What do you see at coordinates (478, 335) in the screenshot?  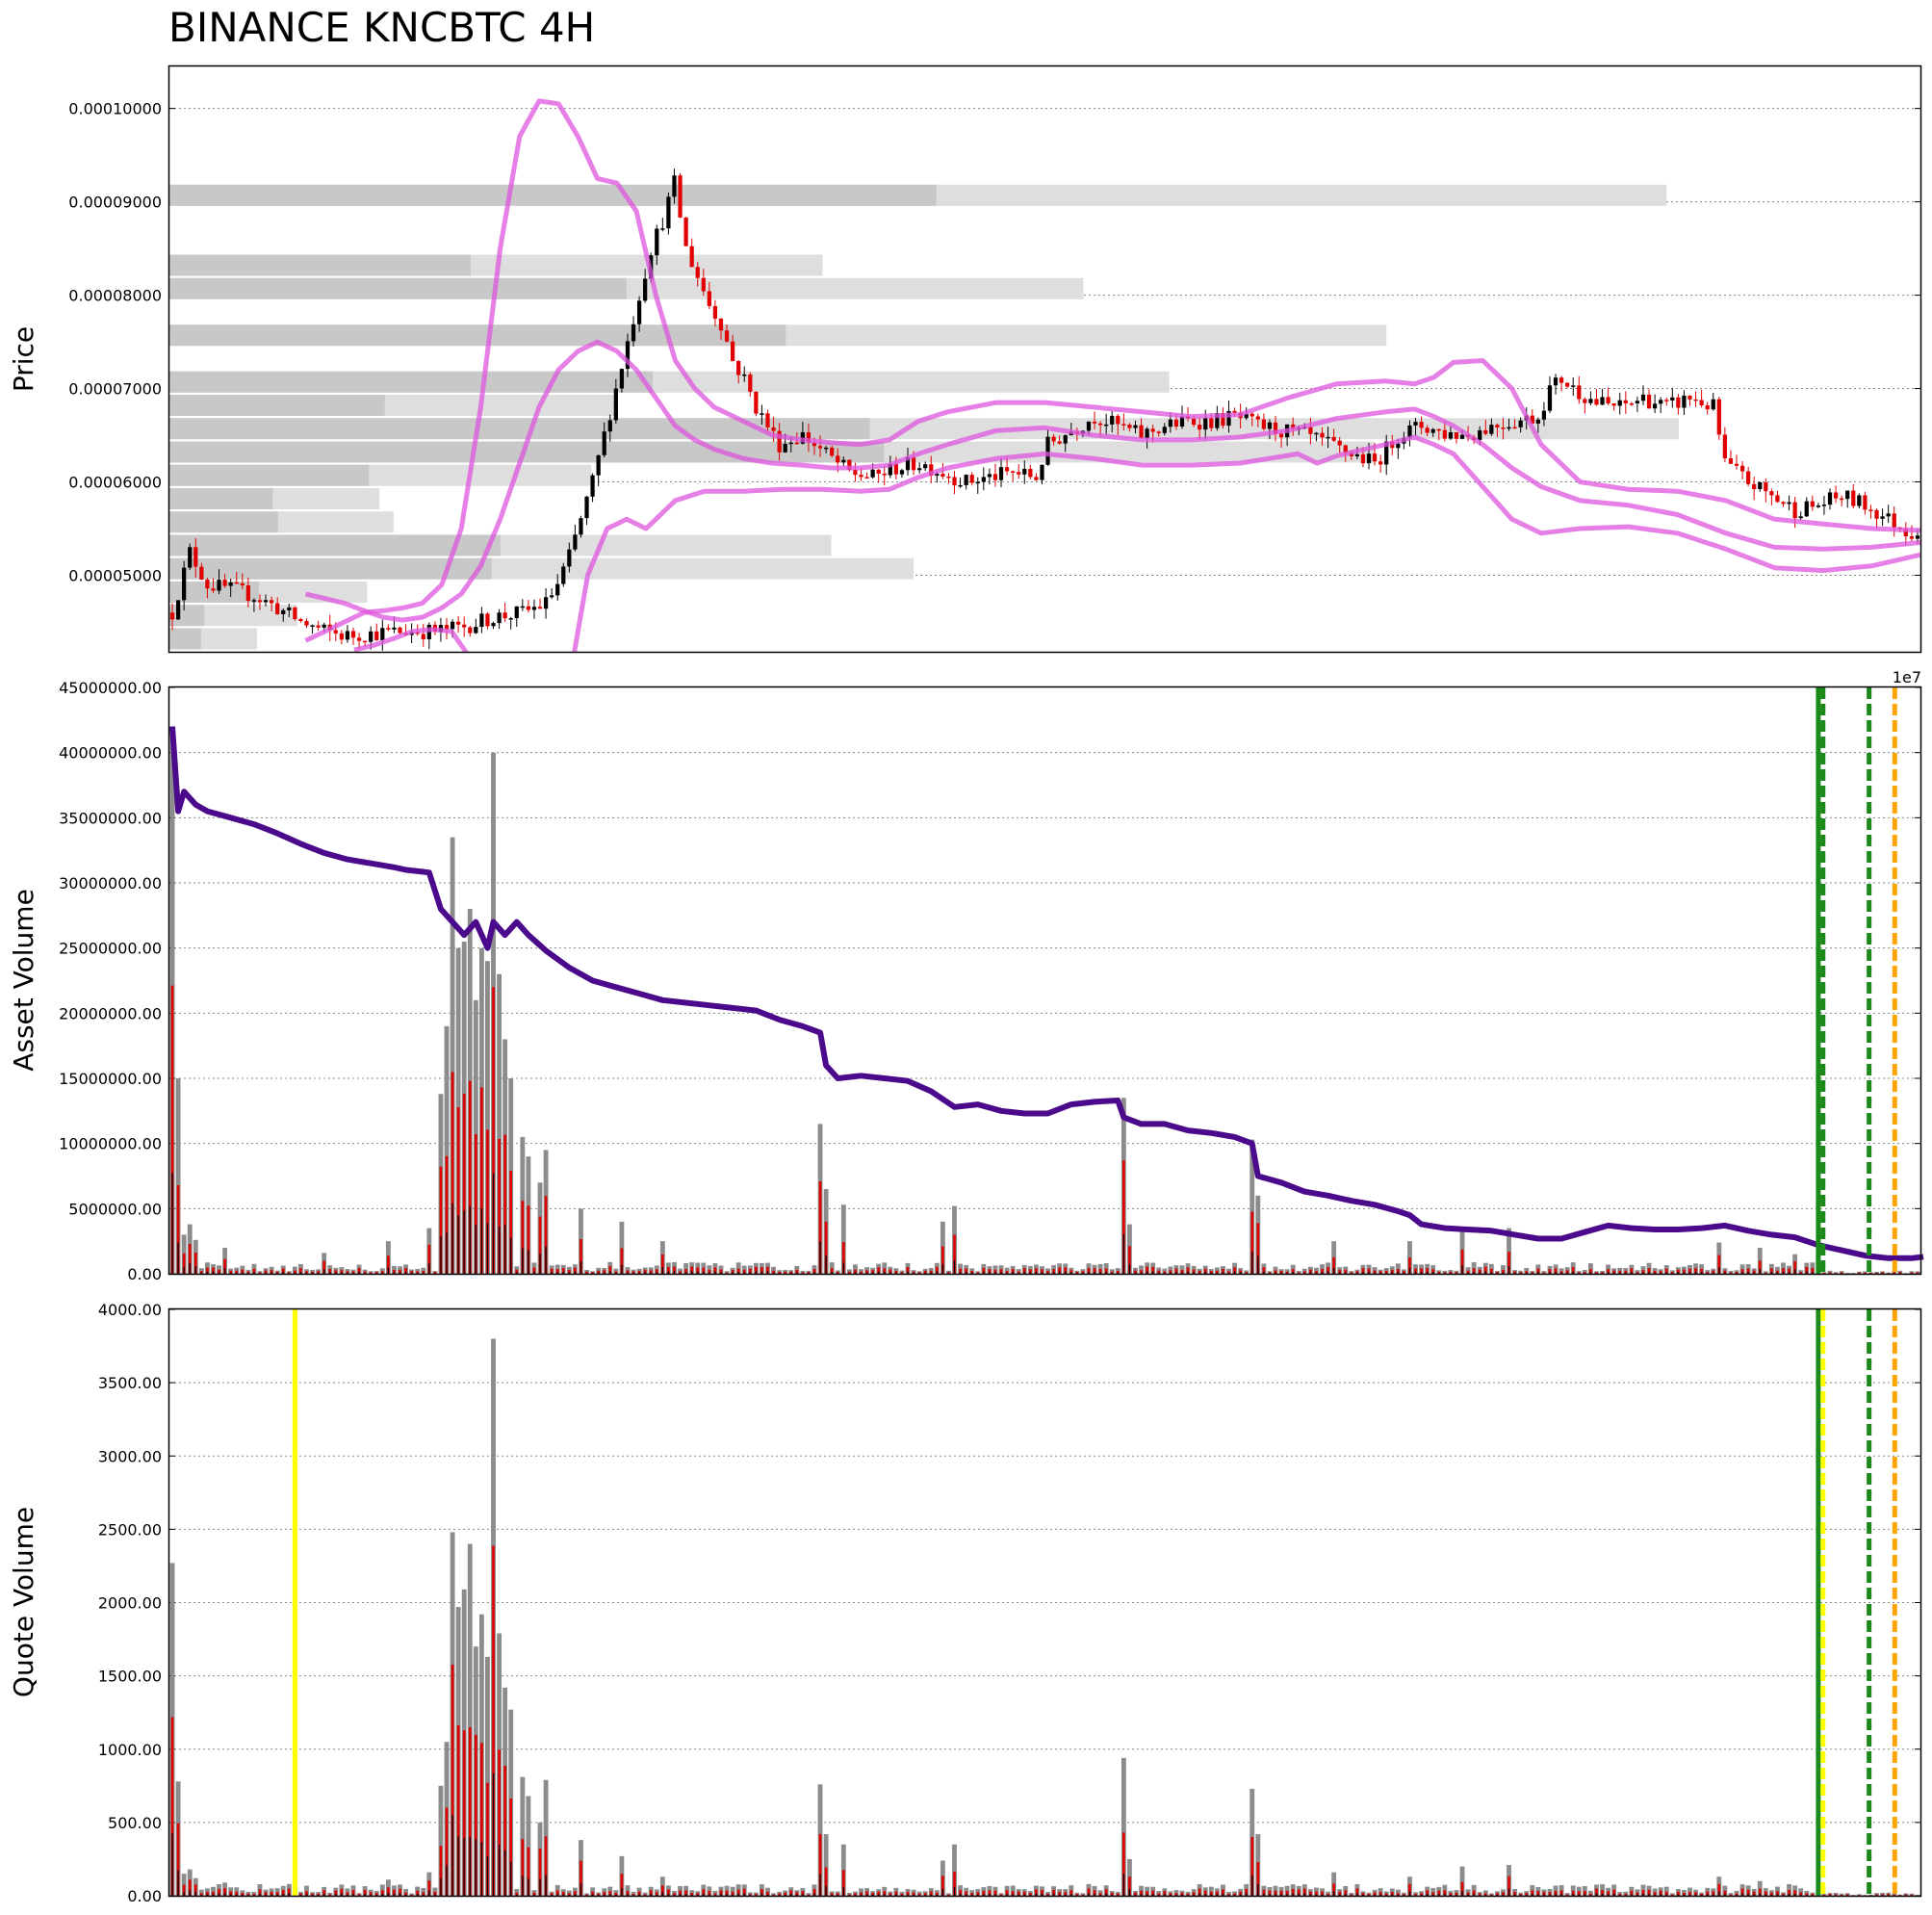 I see `volume-profile-bar-buy` at bounding box center [478, 335].